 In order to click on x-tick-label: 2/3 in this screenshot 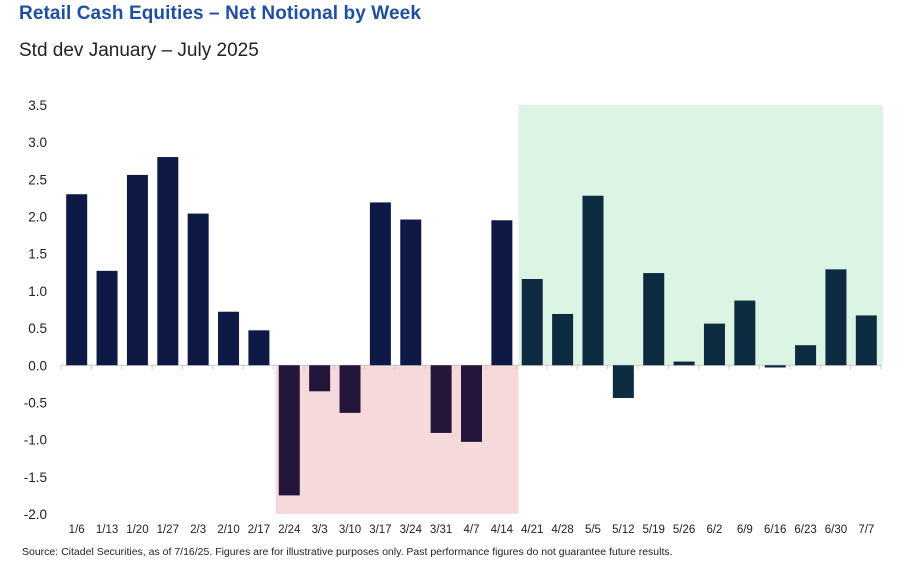, I will do `click(198, 530)`.